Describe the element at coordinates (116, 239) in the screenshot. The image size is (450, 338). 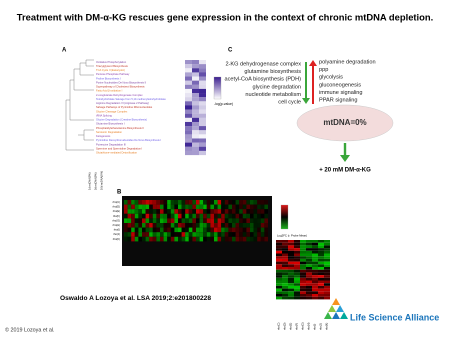
I see `row-label: rho(K)` at that location.